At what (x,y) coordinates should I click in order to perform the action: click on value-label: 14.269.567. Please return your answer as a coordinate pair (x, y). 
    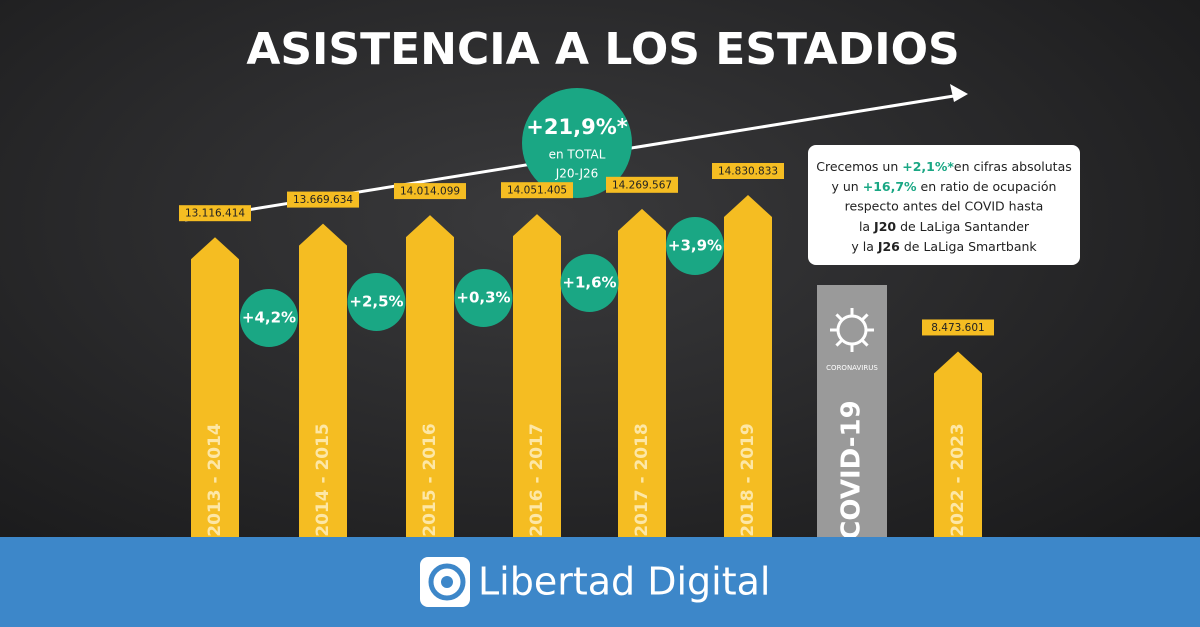
    Looking at the image, I should click on (642, 185).